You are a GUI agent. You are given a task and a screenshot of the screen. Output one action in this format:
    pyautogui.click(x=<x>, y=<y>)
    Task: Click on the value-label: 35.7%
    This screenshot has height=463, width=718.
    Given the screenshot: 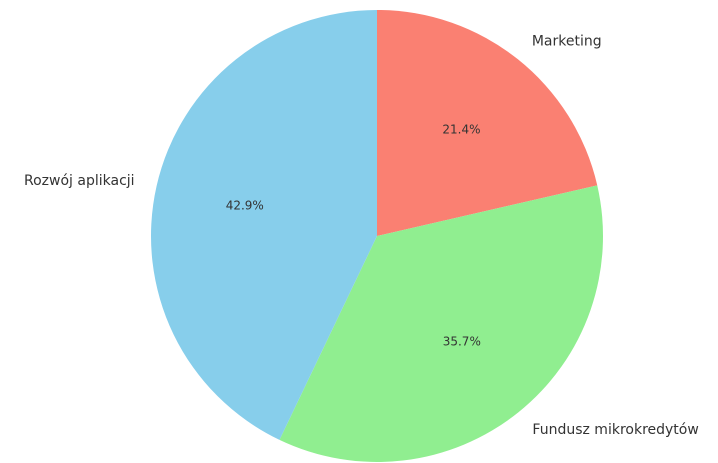 What is the action you would take?
    pyautogui.click(x=462, y=341)
    